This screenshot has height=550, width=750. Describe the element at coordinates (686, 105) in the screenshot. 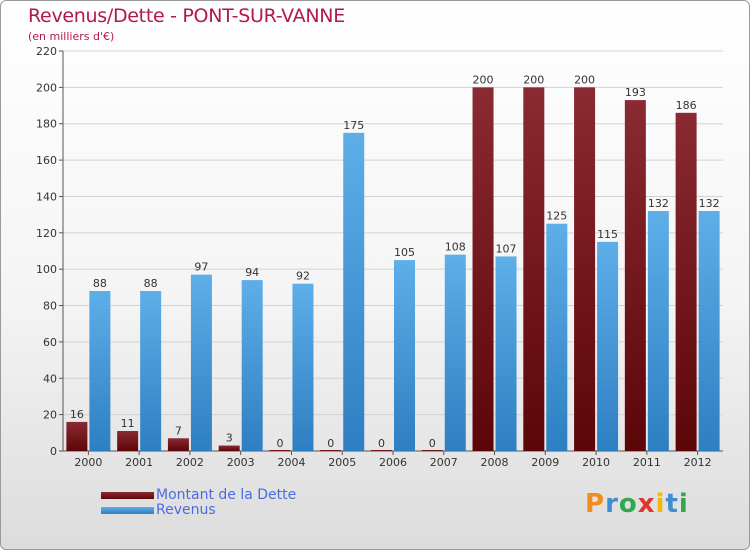

I see `data-label-dette: 186` at that location.